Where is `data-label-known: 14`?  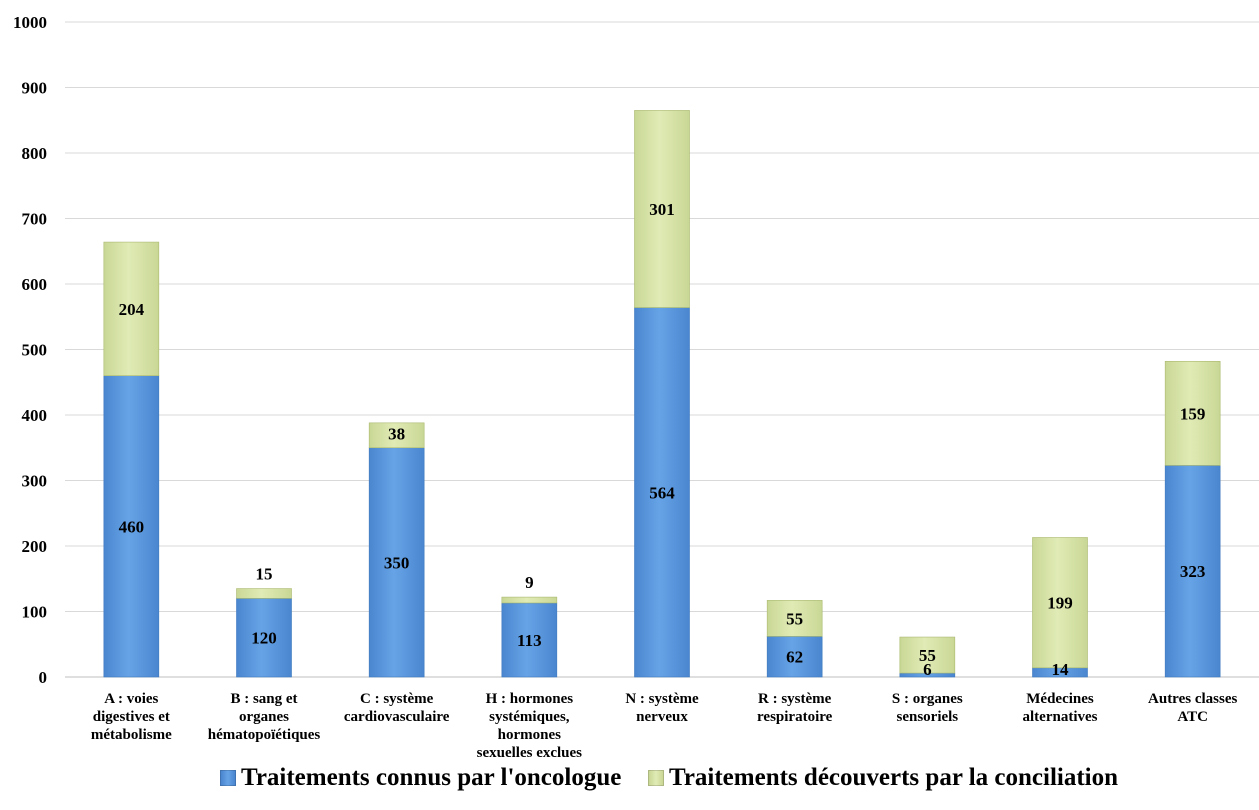
data-label-known: 14 is located at coordinates (1061, 669).